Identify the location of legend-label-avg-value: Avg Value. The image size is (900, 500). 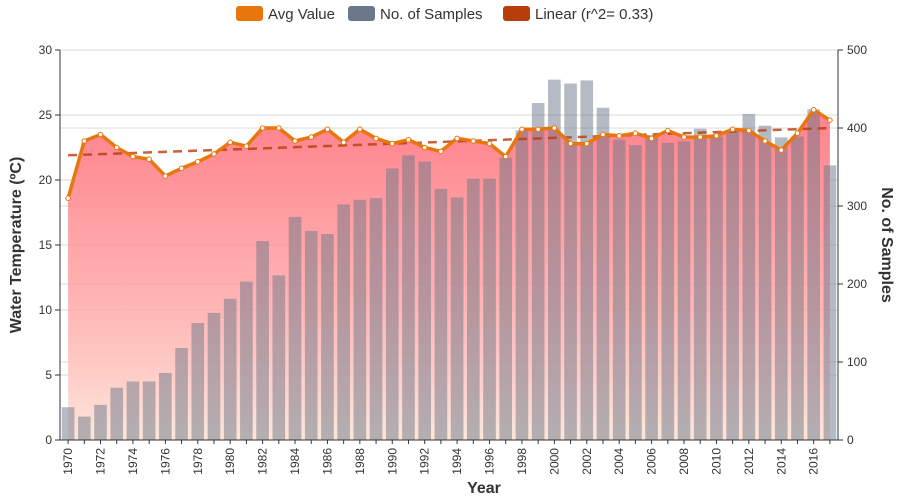
(301, 14).